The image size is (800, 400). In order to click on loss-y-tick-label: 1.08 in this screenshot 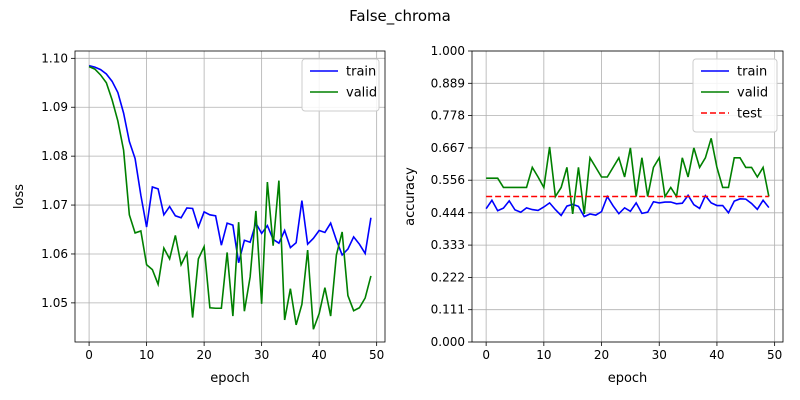, I will do `click(54, 156)`.